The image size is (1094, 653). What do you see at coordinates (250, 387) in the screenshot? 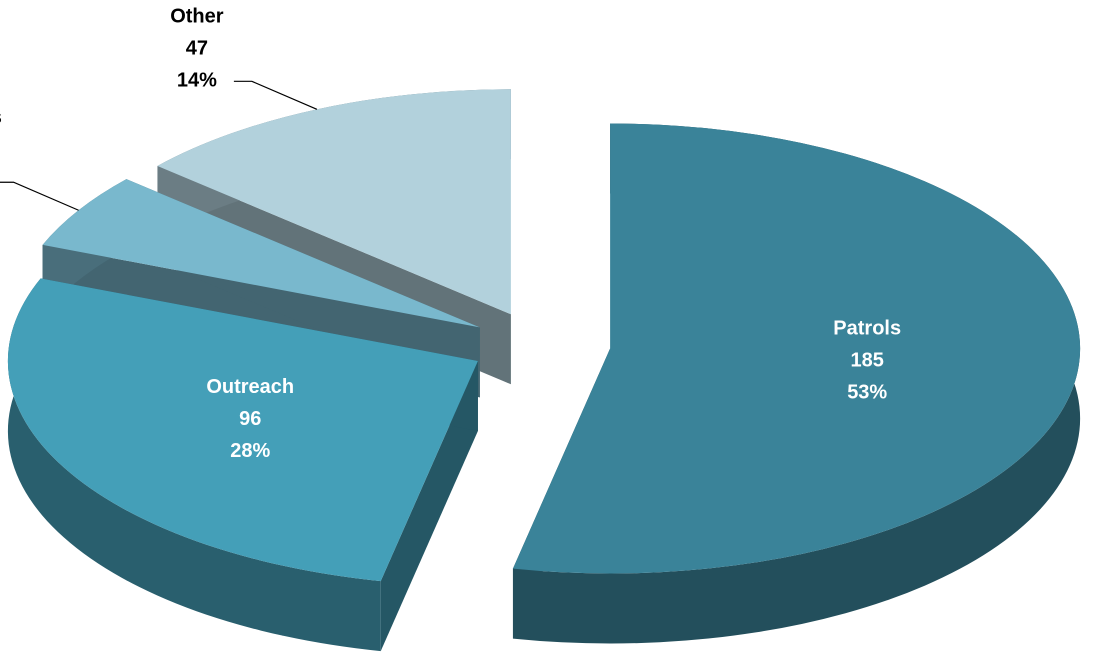
I see `data-label: Outreach` at bounding box center [250, 387].